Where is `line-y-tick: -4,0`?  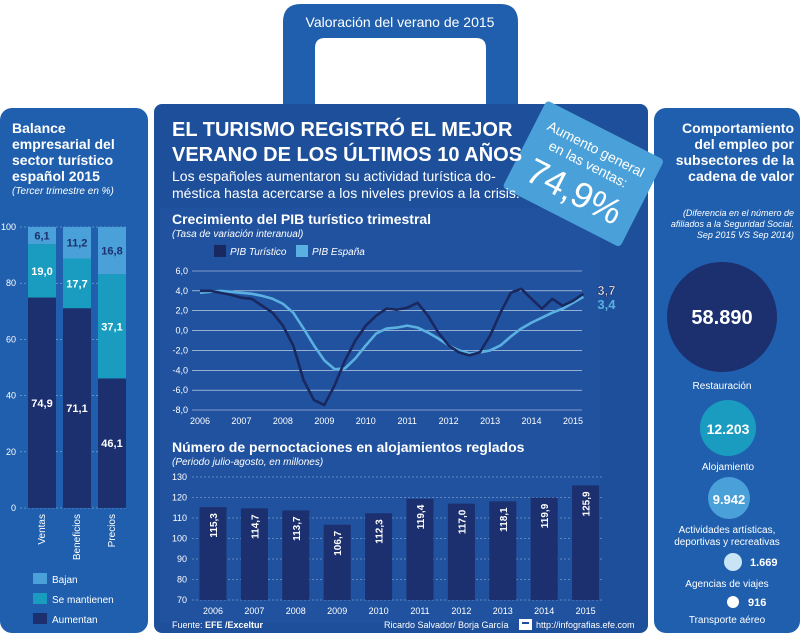
line-y-tick: -4,0 is located at coordinates (180, 370).